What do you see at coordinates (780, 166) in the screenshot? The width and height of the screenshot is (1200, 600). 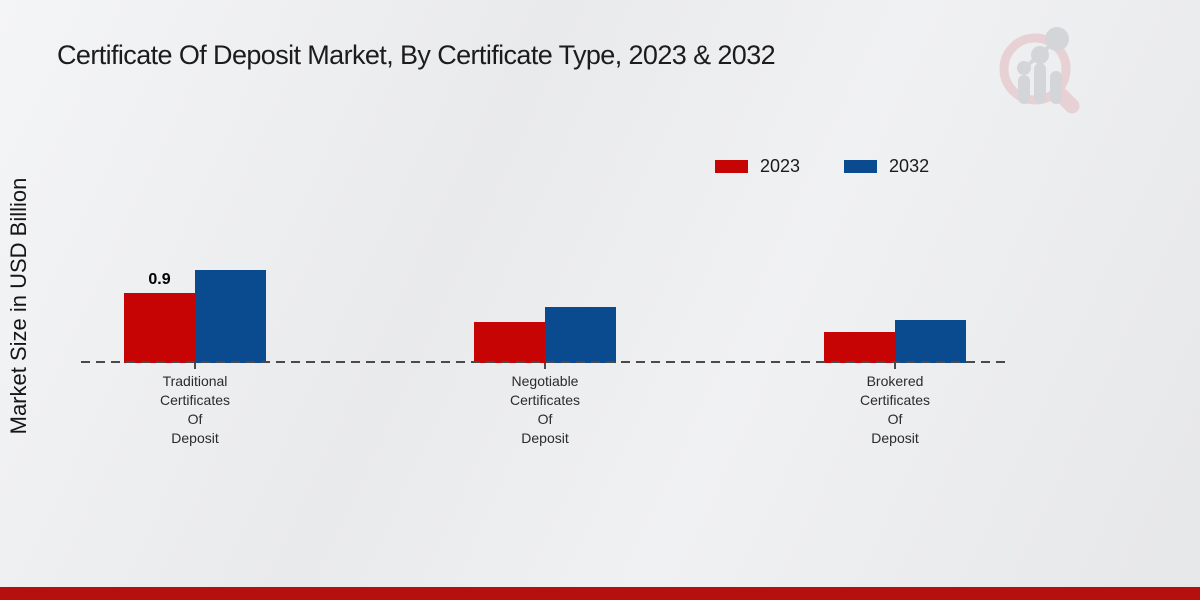 I see `legend-label-2023: 2023` at bounding box center [780, 166].